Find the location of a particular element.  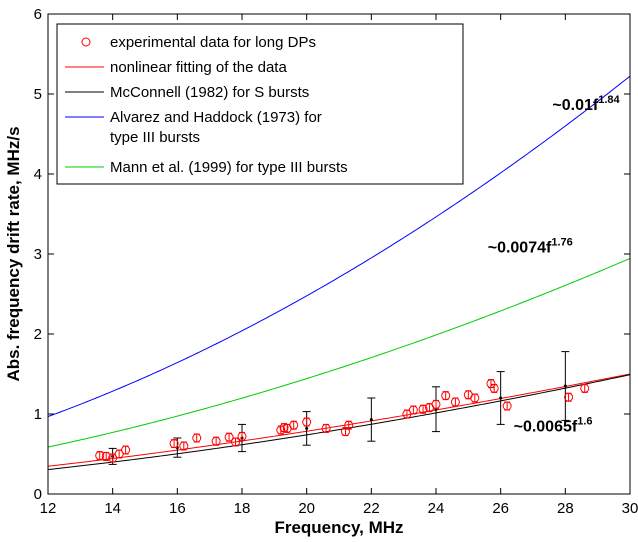

legend-label: nonlinear fitting of the data is located at coordinates (198, 67).